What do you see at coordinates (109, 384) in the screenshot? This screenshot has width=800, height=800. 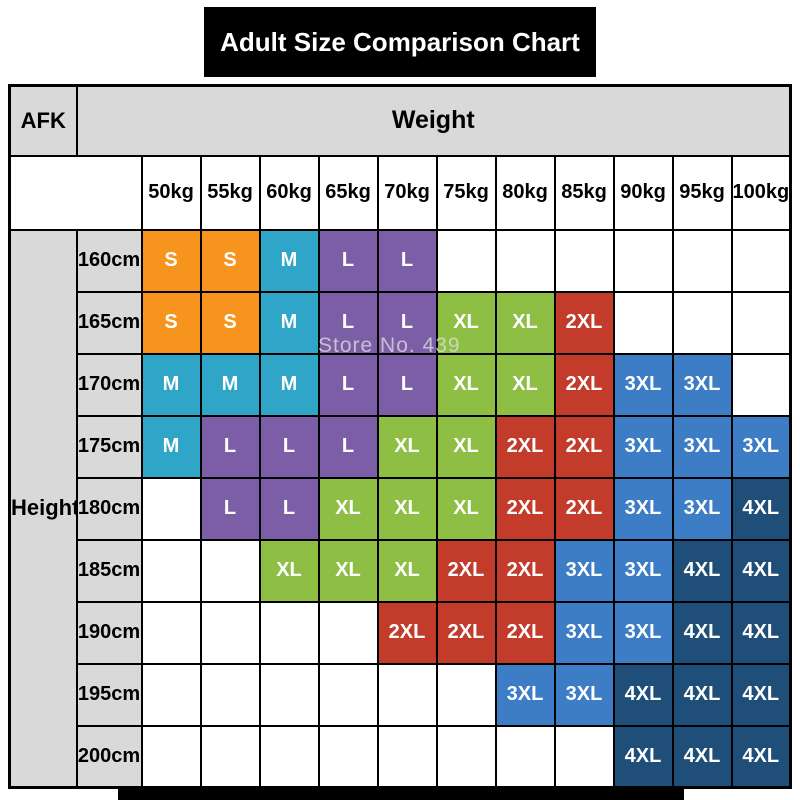 I see `row-label: 170cm` at bounding box center [109, 384].